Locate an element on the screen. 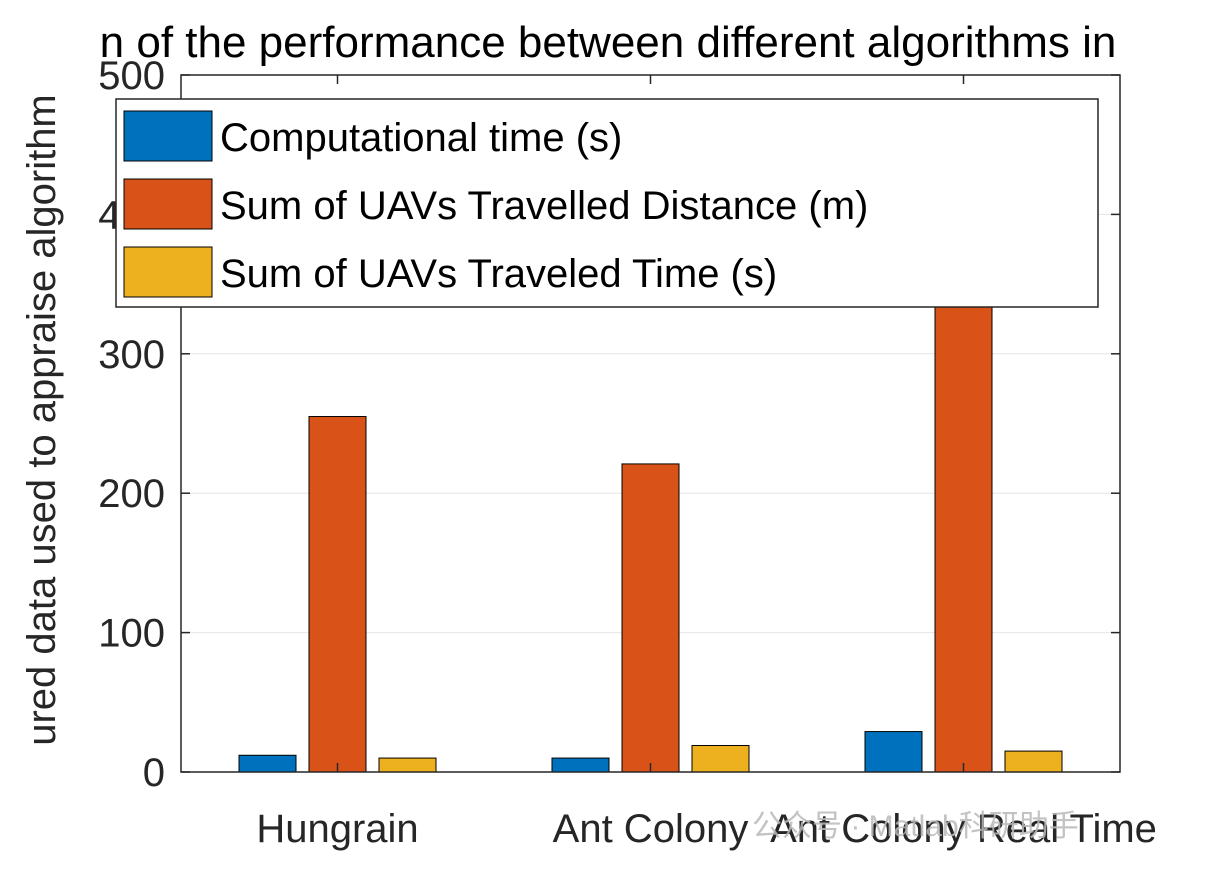  legend-entry-label: Computational time (s) is located at coordinates (421, 138).